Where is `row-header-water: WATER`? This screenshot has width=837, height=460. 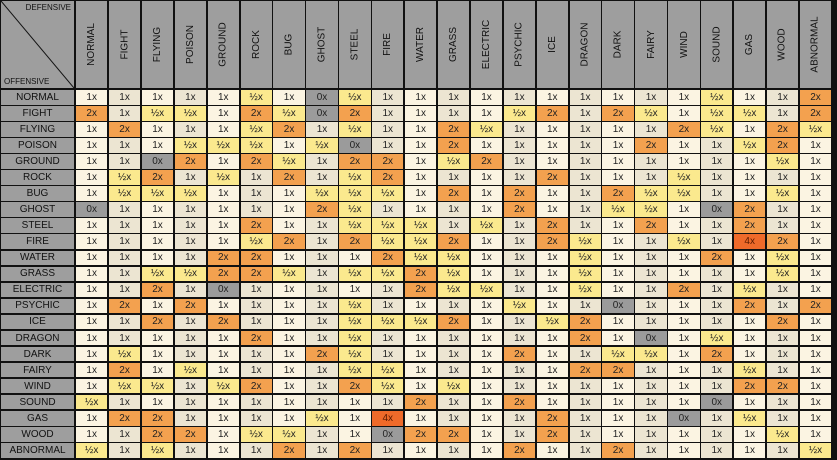 row-header-water: WATER is located at coordinates (37, 258).